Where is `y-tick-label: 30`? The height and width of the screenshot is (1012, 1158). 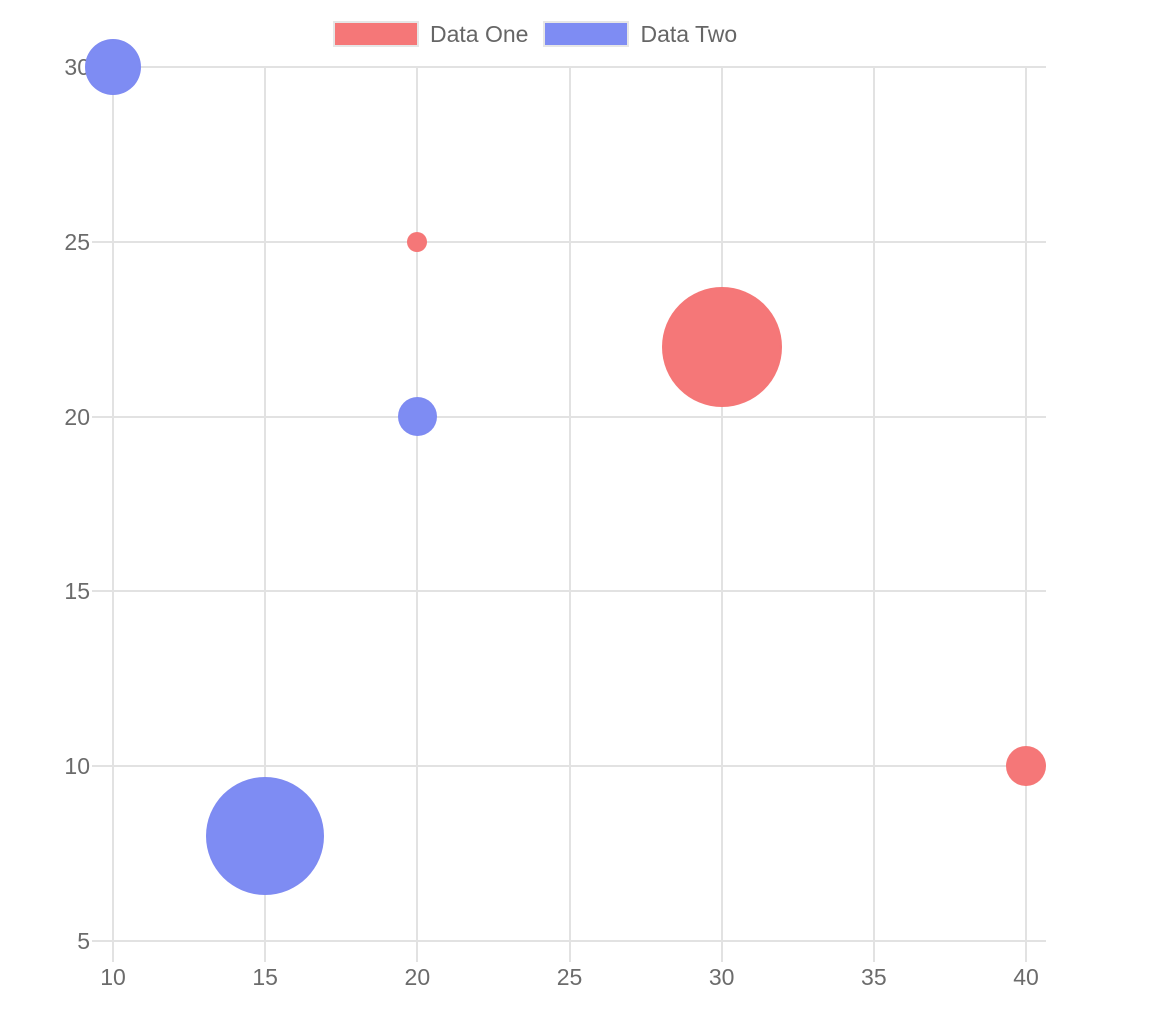 y-tick-label: 30 is located at coordinates (77, 67).